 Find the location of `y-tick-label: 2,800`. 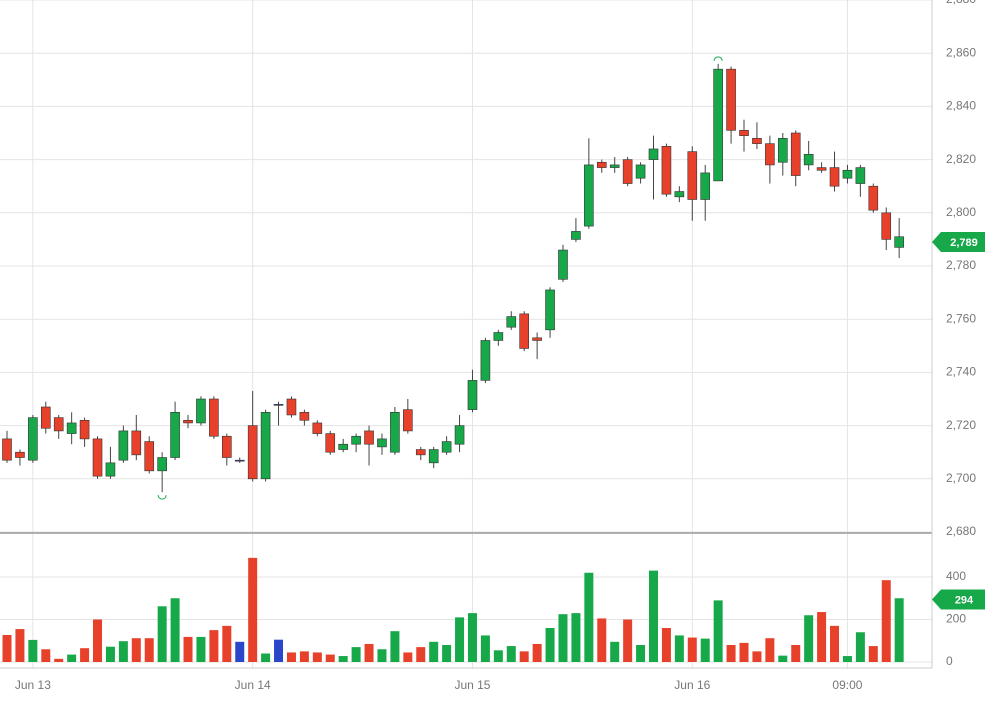

y-tick-label: 2,800 is located at coordinates (961, 212).